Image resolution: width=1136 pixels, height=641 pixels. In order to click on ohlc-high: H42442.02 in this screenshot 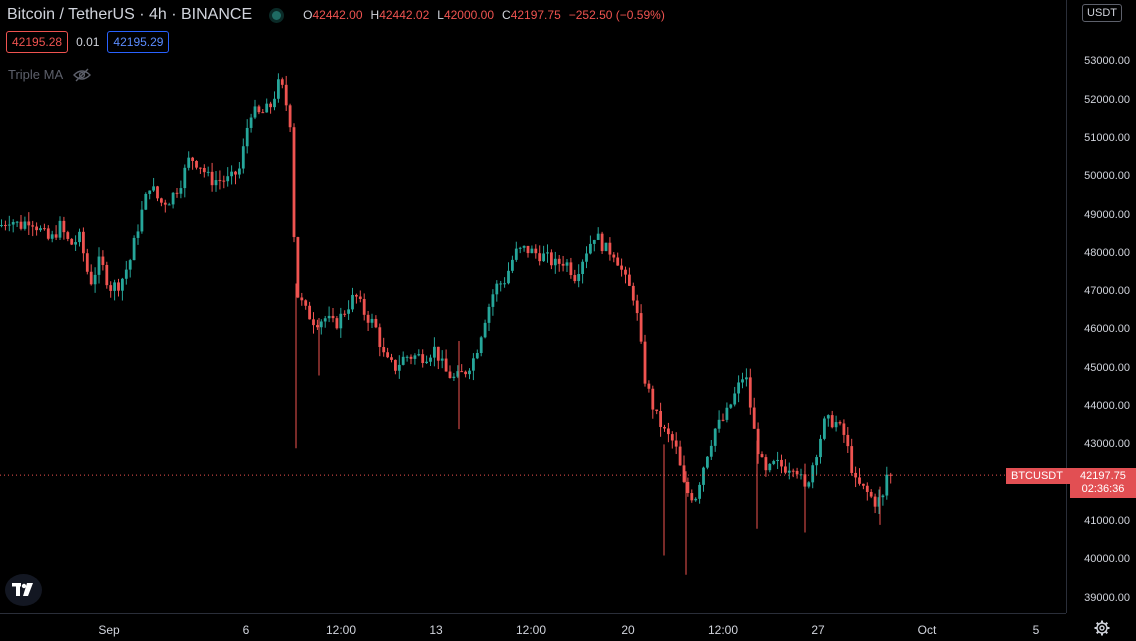, I will do `click(400, 15)`.